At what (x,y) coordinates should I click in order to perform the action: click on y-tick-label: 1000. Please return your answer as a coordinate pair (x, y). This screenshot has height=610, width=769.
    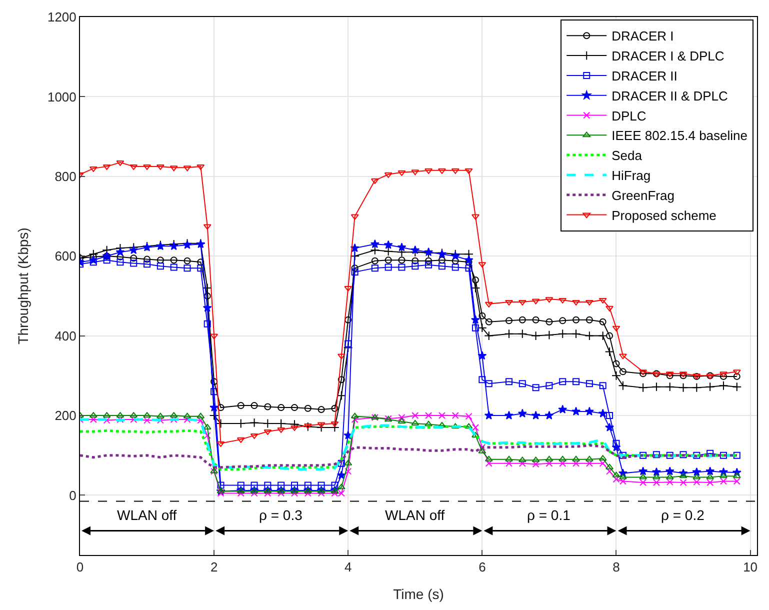
    Looking at the image, I should click on (61, 96).